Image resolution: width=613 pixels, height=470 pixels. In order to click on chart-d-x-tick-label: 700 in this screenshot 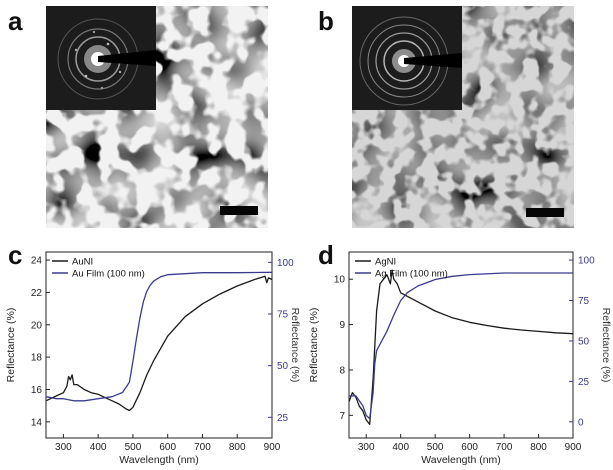, I will do `click(504, 447)`.